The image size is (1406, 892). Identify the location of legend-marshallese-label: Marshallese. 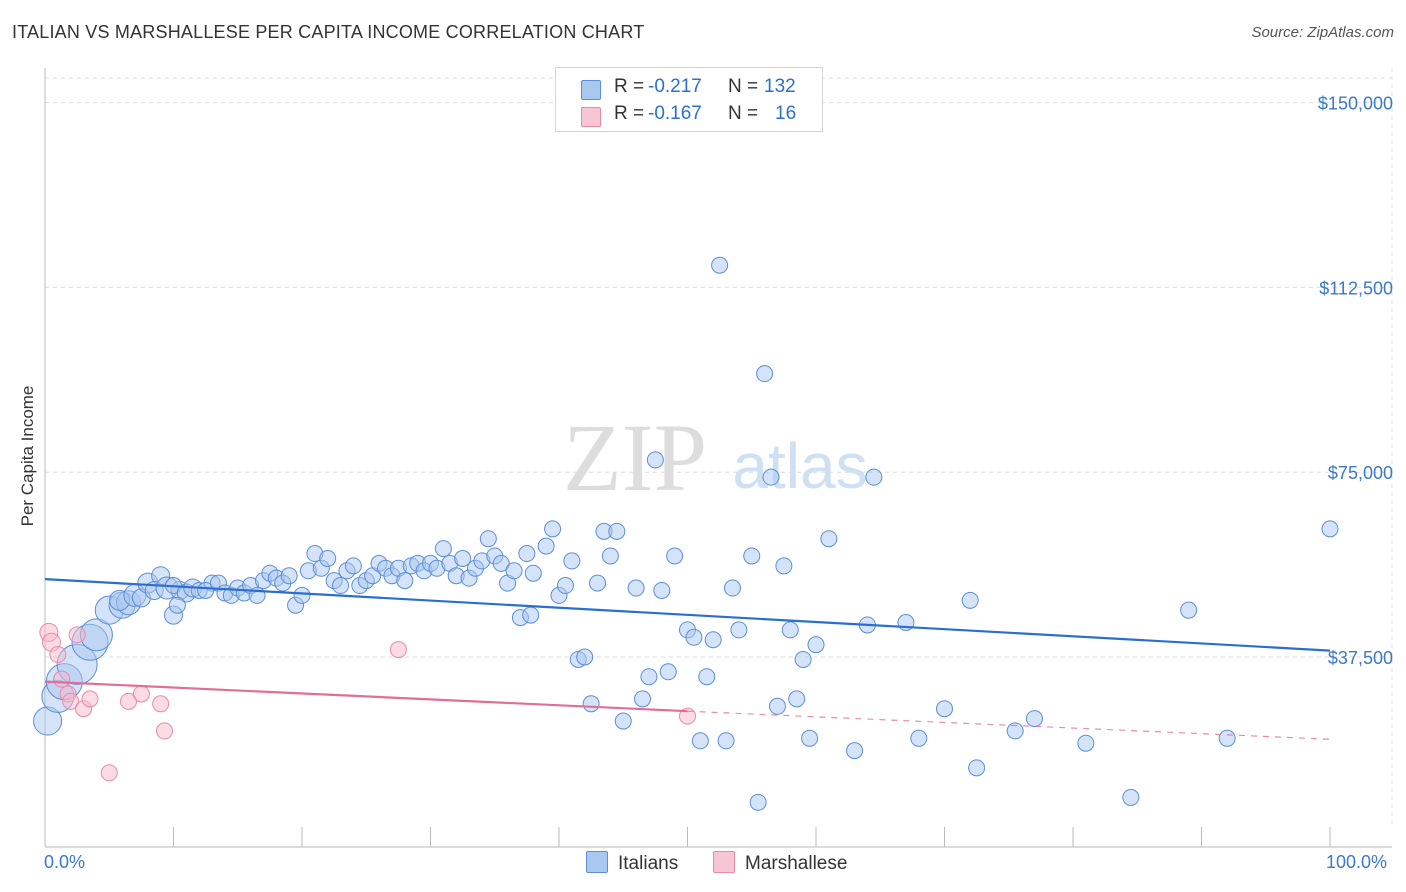
(796, 863).